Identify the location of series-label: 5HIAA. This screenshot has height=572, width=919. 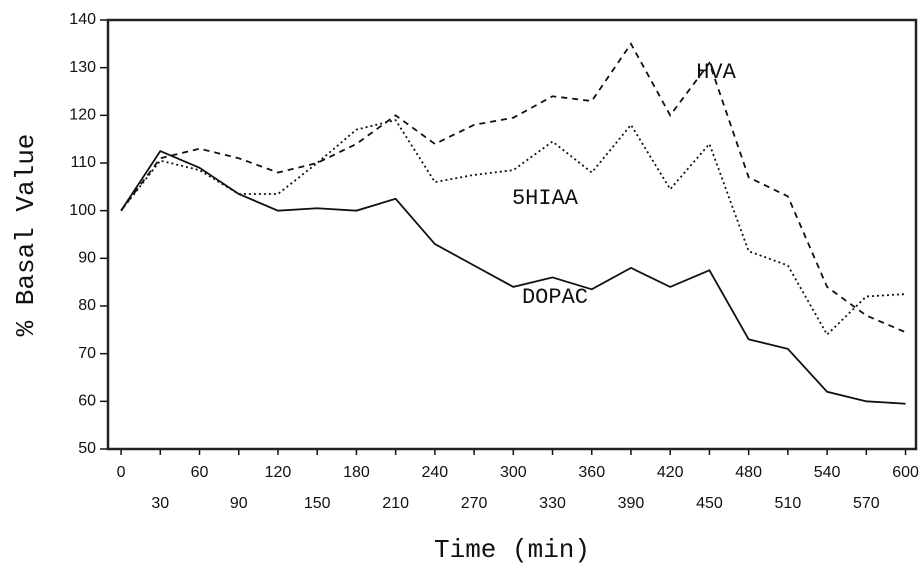
(545, 198).